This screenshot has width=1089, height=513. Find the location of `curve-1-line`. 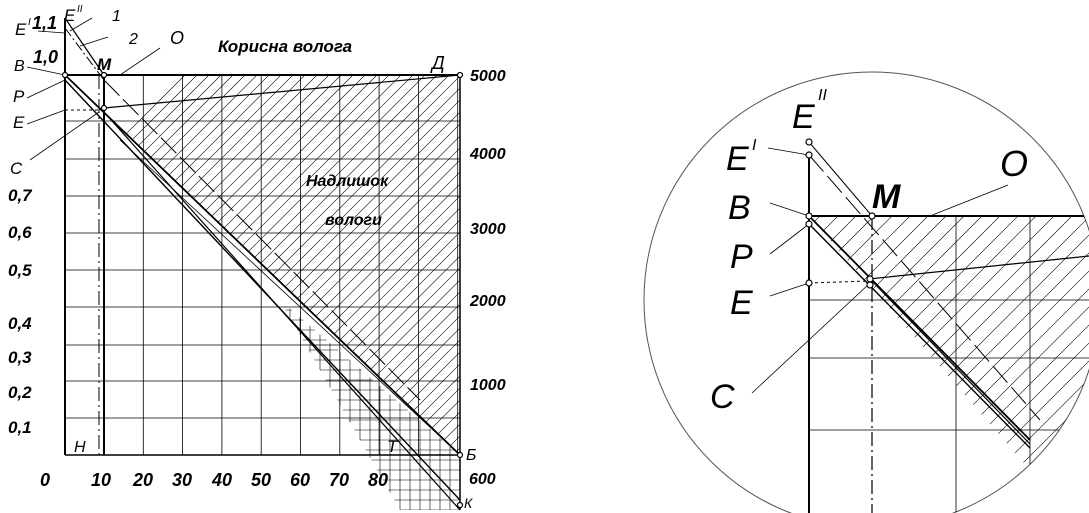

curve-1-line is located at coordinates (84, 46).